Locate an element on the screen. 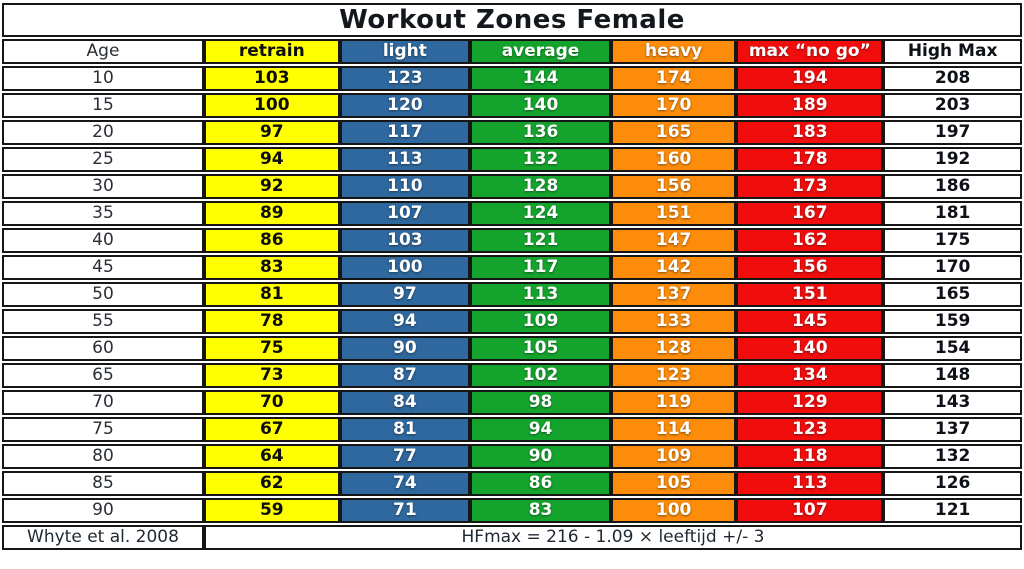 The width and height of the screenshot is (1024, 569). header-cell-heavy: heavy is located at coordinates (673, 51).